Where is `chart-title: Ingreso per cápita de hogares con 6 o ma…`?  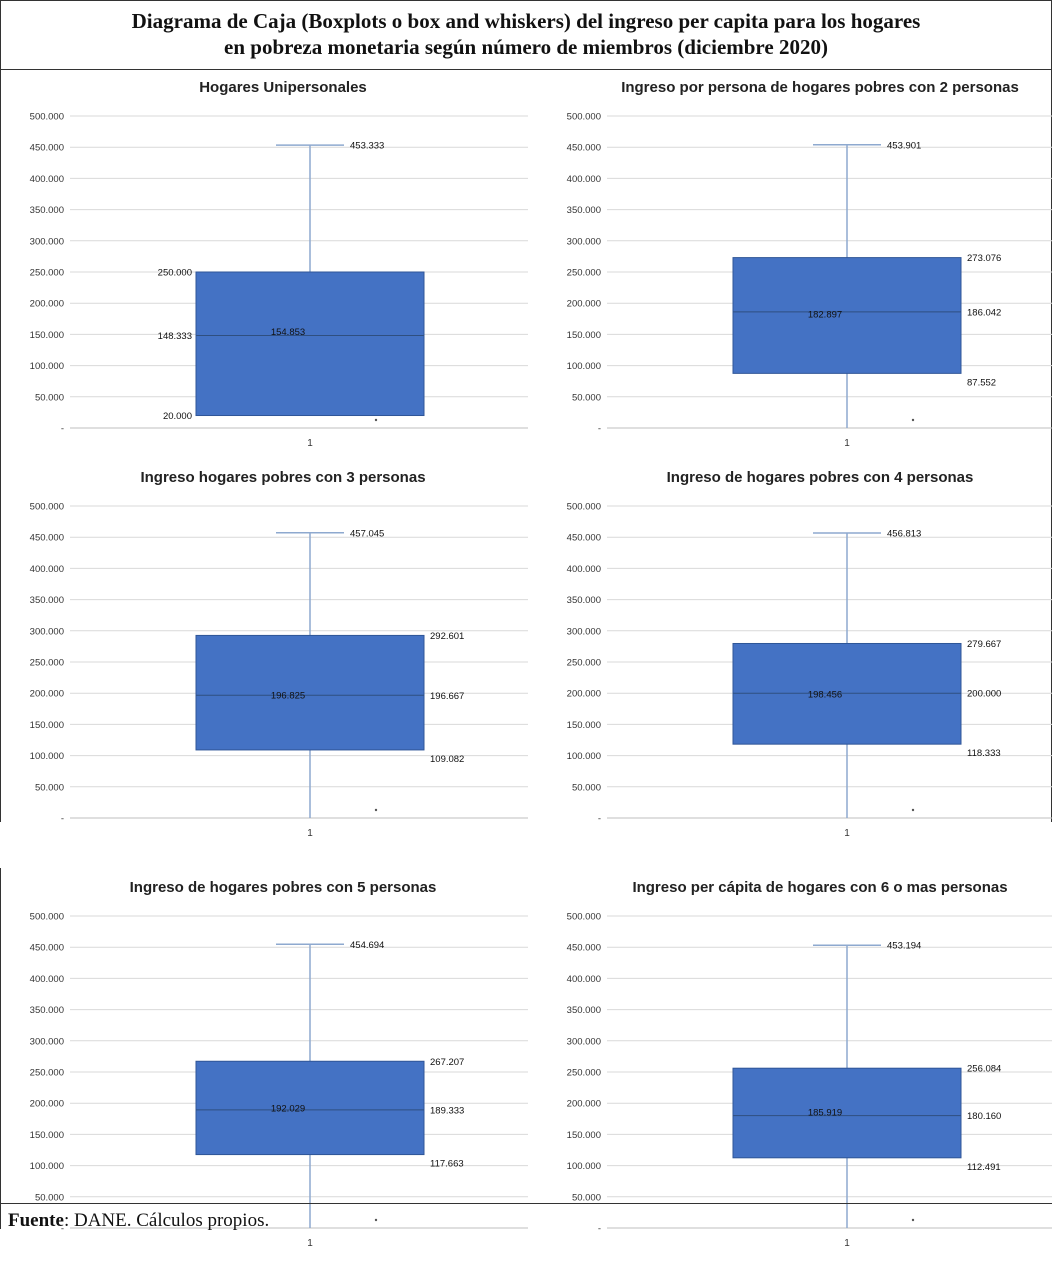
chart-title: Ingreso per cápita de hogares con 6 o ma… is located at coordinates (819, 887).